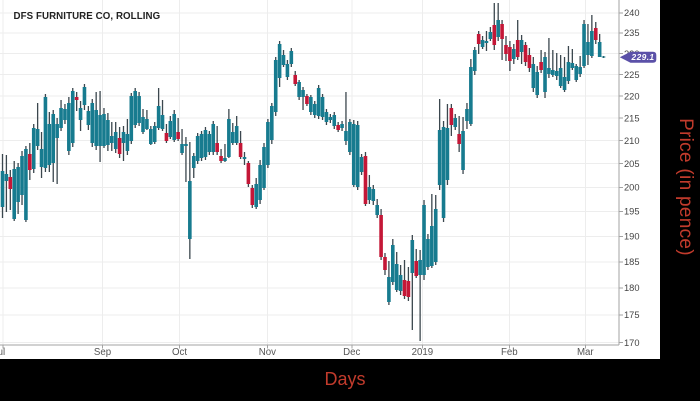 This screenshot has height=406, width=700. What do you see at coordinates (632, 212) in the screenshot?
I see `svg-text: 195` at bounding box center [632, 212].